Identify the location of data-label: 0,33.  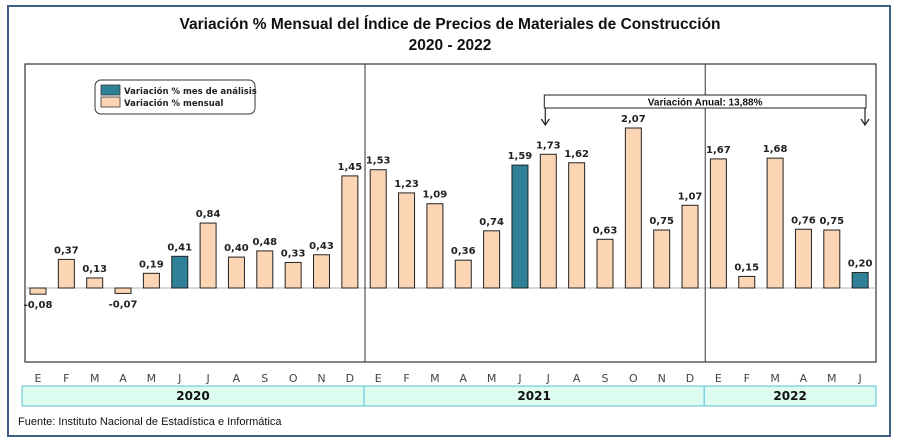
(293, 253).